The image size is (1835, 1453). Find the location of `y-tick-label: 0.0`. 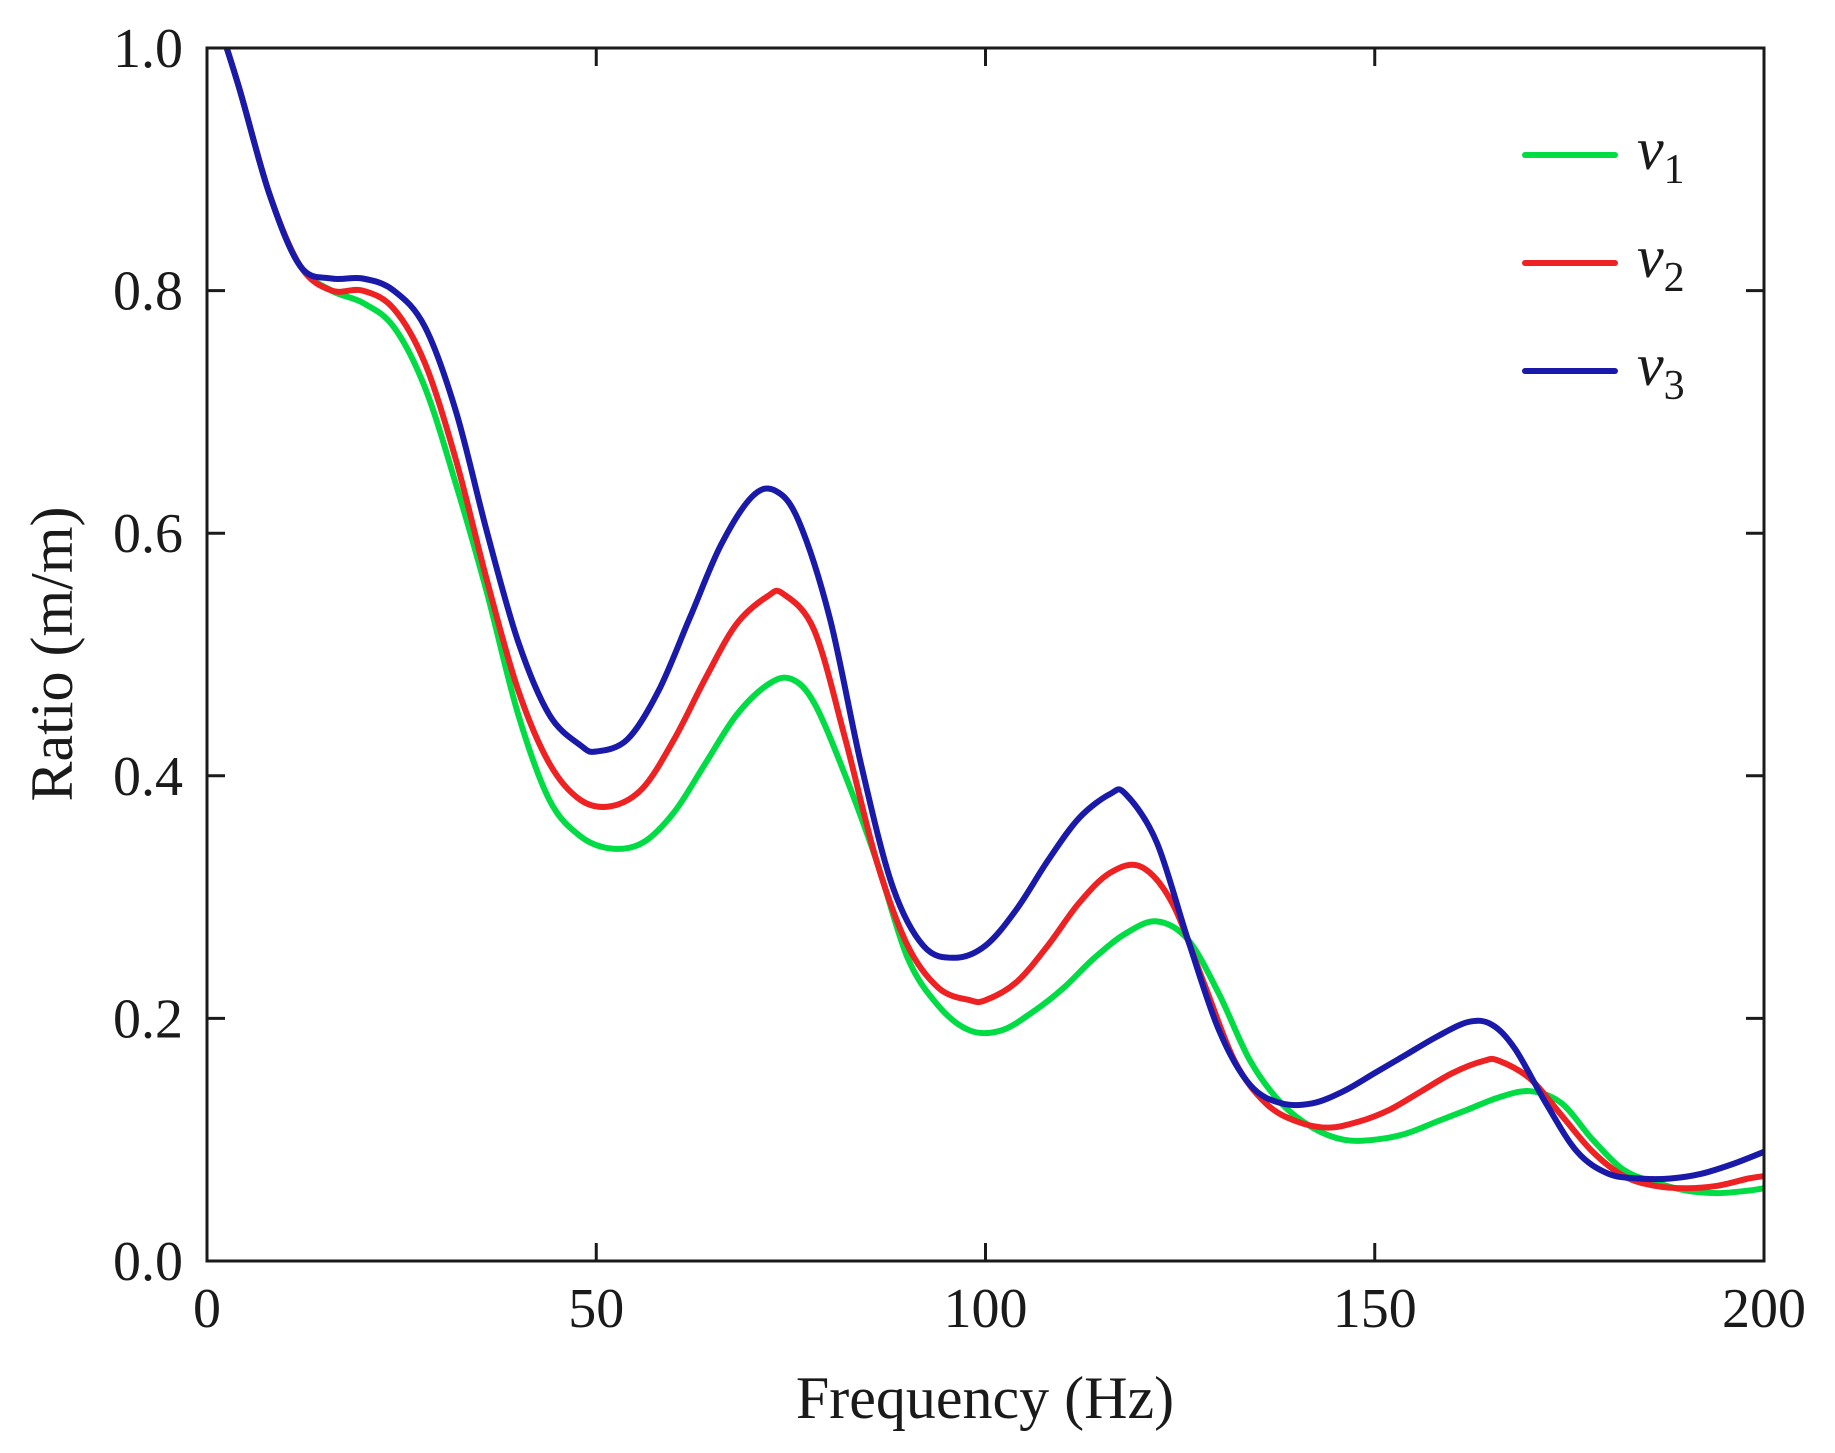

y-tick-label: 0.0 is located at coordinates (148, 1262).